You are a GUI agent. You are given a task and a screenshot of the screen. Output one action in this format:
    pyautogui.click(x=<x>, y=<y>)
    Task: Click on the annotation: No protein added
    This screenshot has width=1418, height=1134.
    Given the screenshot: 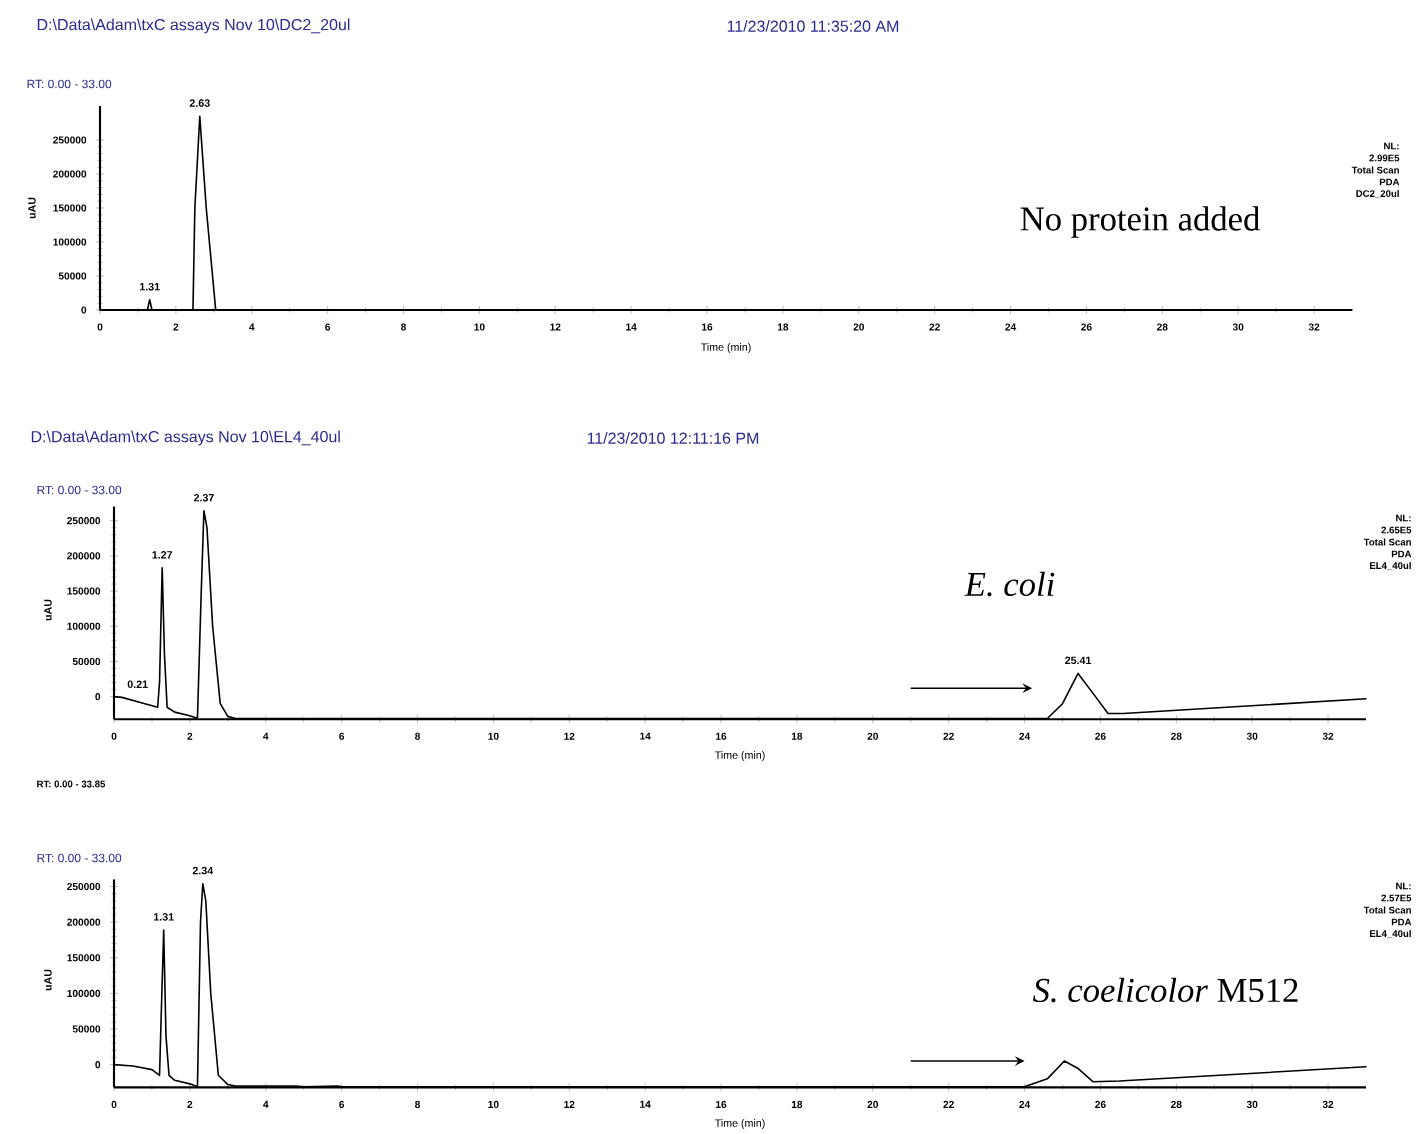 What is the action you would take?
    pyautogui.click(x=1140, y=222)
    